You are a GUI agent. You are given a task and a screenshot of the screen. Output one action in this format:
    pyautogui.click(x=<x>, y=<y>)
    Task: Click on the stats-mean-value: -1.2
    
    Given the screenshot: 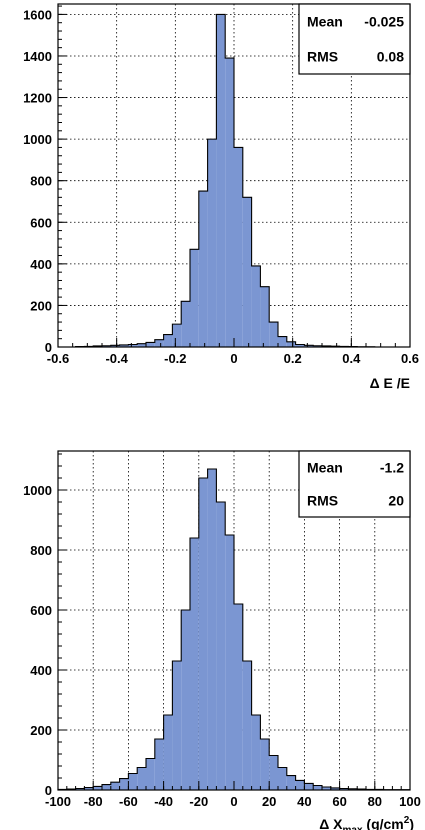 What is the action you would take?
    pyautogui.click(x=392, y=468)
    